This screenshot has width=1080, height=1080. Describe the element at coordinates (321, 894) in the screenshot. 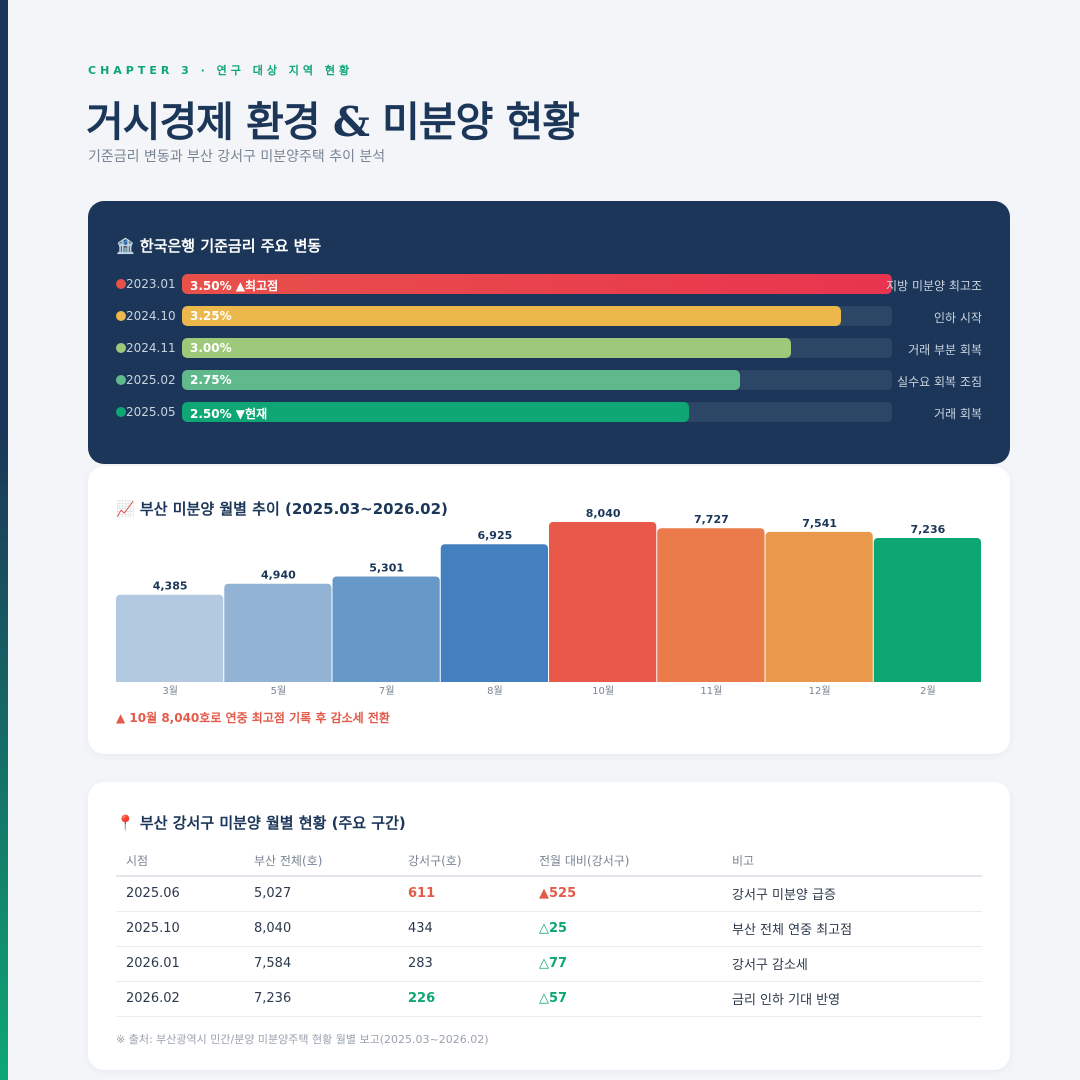

I see `cell-busan: 5,027` at that location.